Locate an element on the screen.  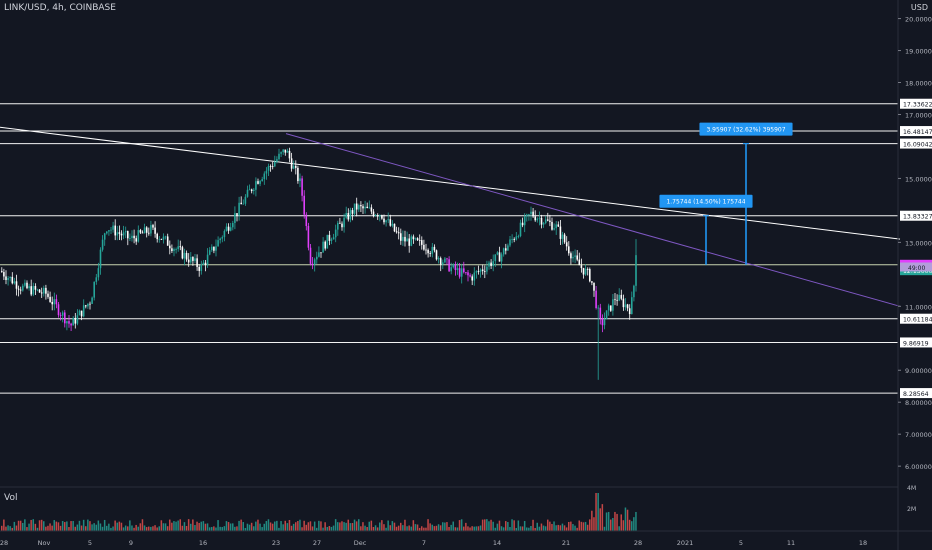
price-tick-label: 19.0000 is located at coordinates (918, 52).